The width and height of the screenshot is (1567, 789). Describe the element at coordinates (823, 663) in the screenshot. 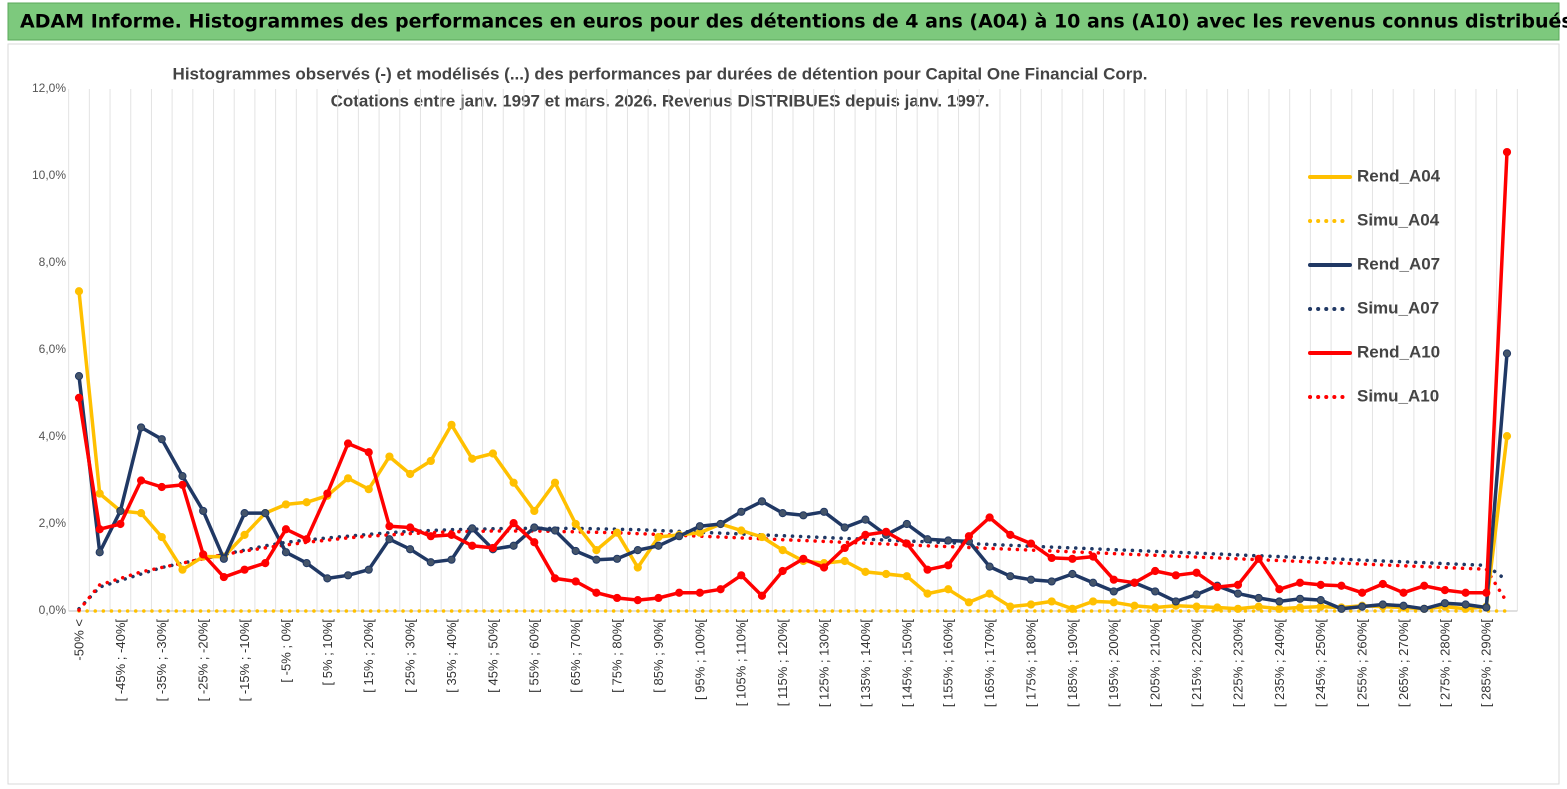

I see `x-tick-label: [ 125% ; 130%[` at that location.